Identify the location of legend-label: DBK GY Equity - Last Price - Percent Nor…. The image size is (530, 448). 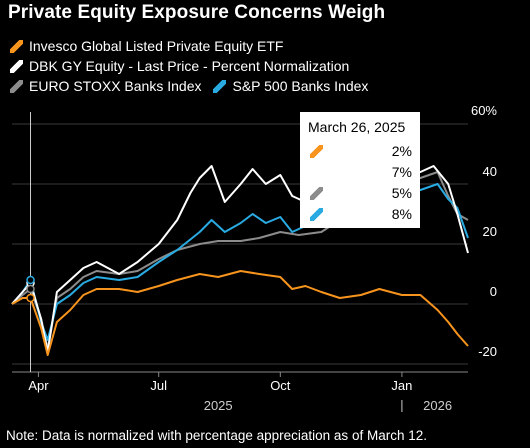
(189, 66).